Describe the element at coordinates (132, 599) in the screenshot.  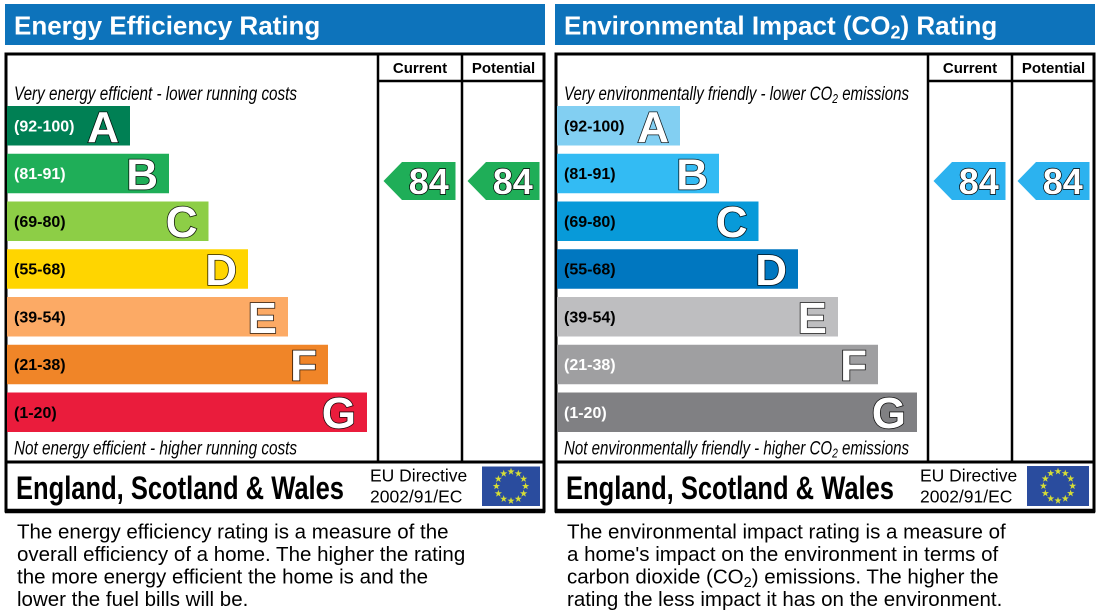
I see `svg-text: lower the fuel bills will be.` at that location.